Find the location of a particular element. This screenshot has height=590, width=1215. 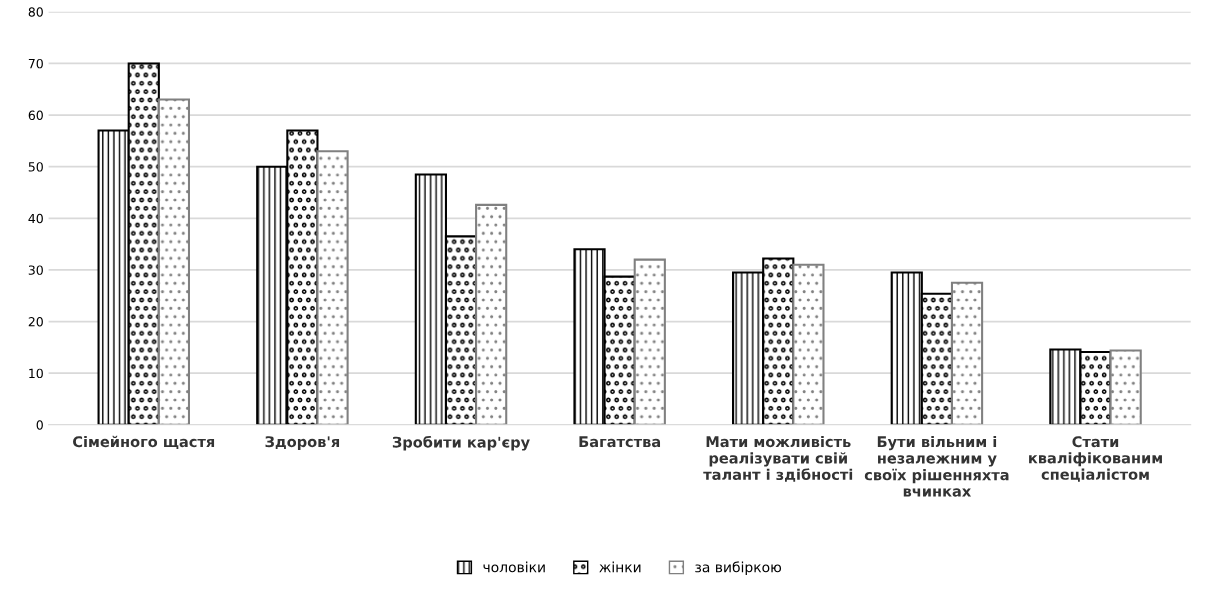

y-tick-label: 30 is located at coordinates (35, 270).